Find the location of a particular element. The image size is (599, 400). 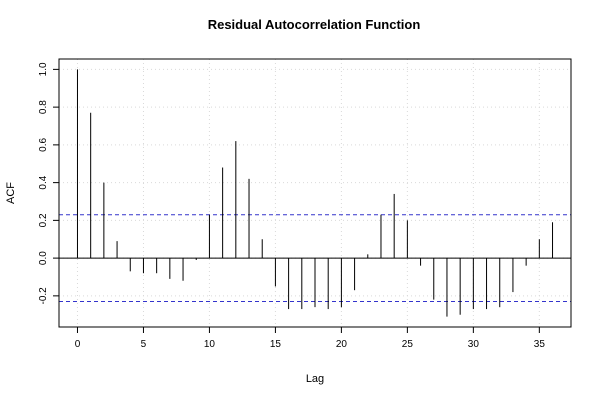

x-tick-label: 15 is located at coordinates (276, 344).